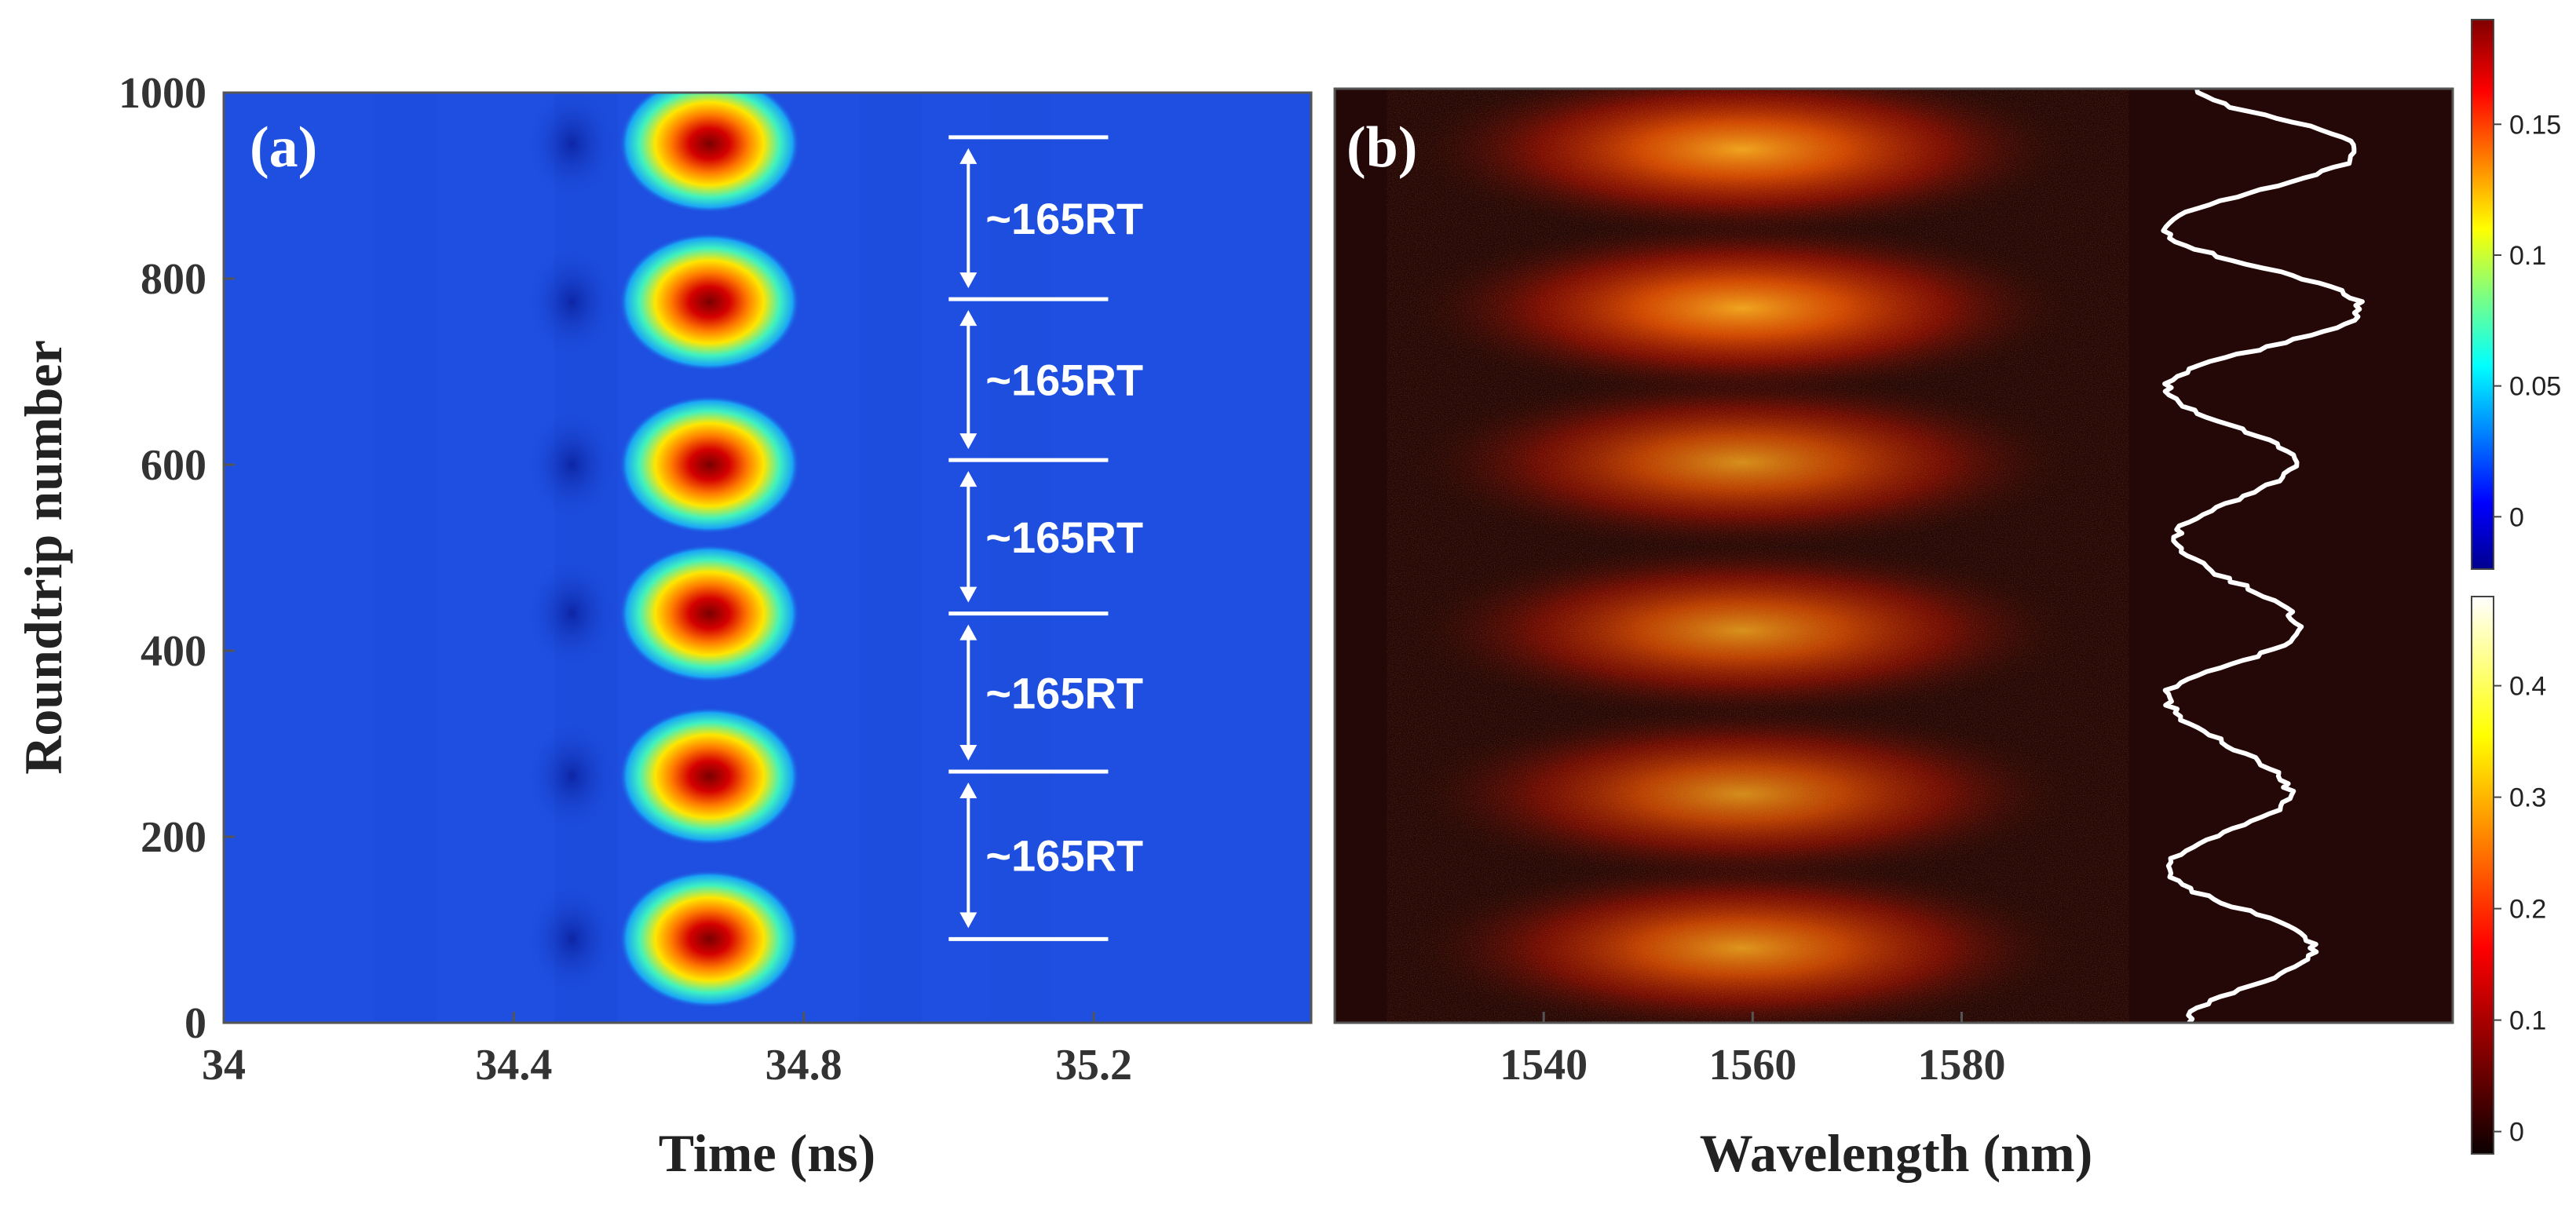 The height and width of the screenshot is (1219, 2576). Describe the element at coordinates (43, 557) in the screenshot. I see `y-axis-title: Roundtrip number` at that location.